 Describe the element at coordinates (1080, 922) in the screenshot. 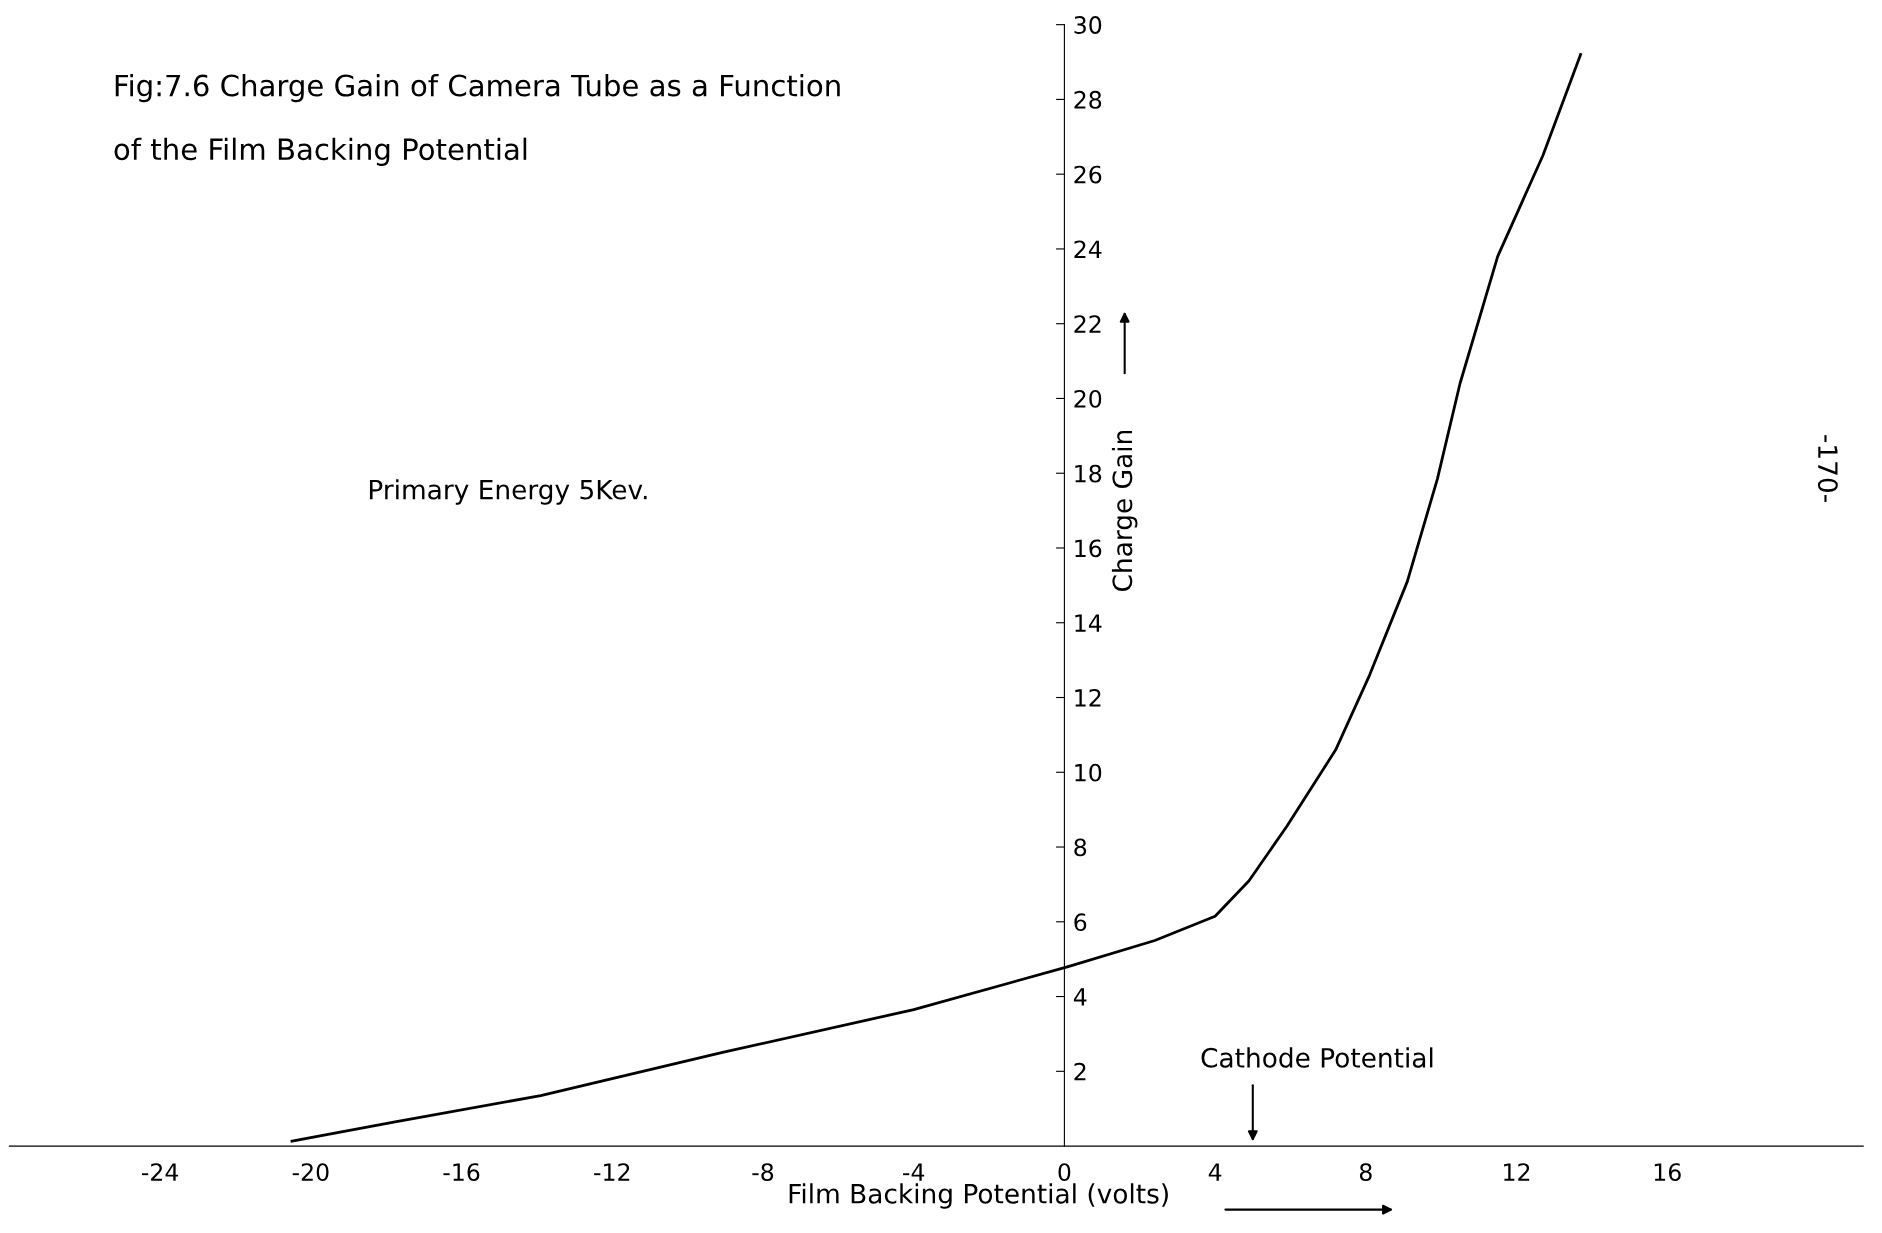

I see `y-tick-label: 6` at that location.